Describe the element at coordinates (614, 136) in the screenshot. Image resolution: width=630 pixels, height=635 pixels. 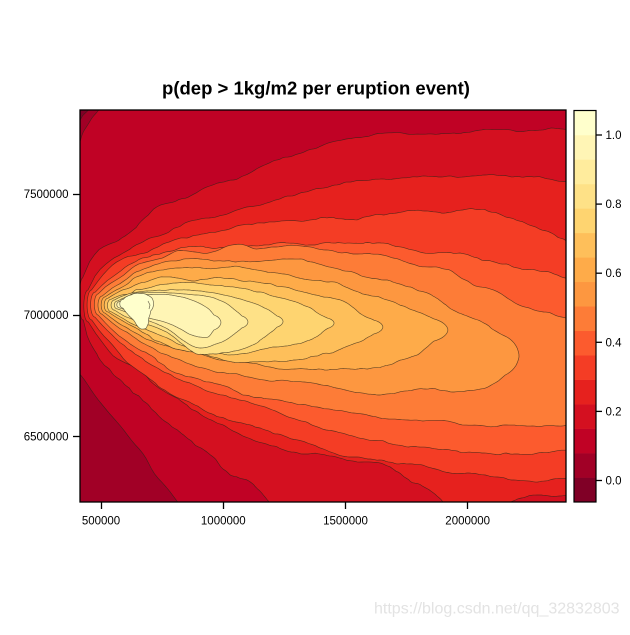
I see `svg-text: 1.0` at that location.